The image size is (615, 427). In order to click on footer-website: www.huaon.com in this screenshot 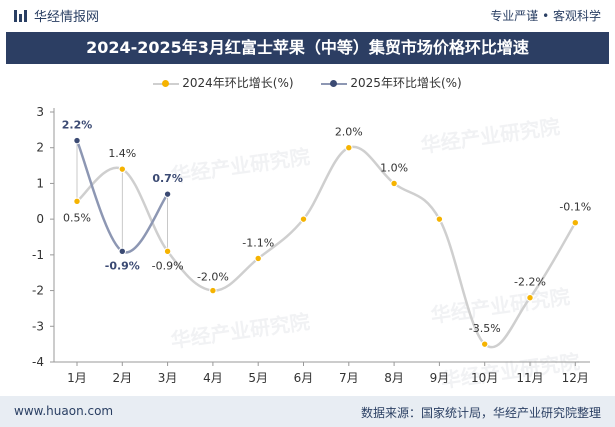, I will do `click(64, 411)`.